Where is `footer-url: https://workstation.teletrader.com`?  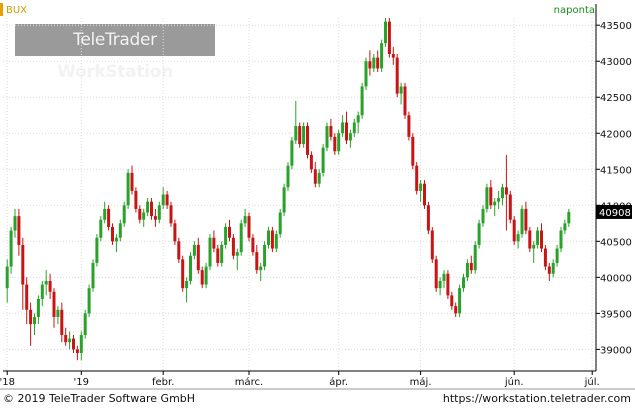
footer-url: https://workstation.teletrader.com is located at coordinates (536, 398).